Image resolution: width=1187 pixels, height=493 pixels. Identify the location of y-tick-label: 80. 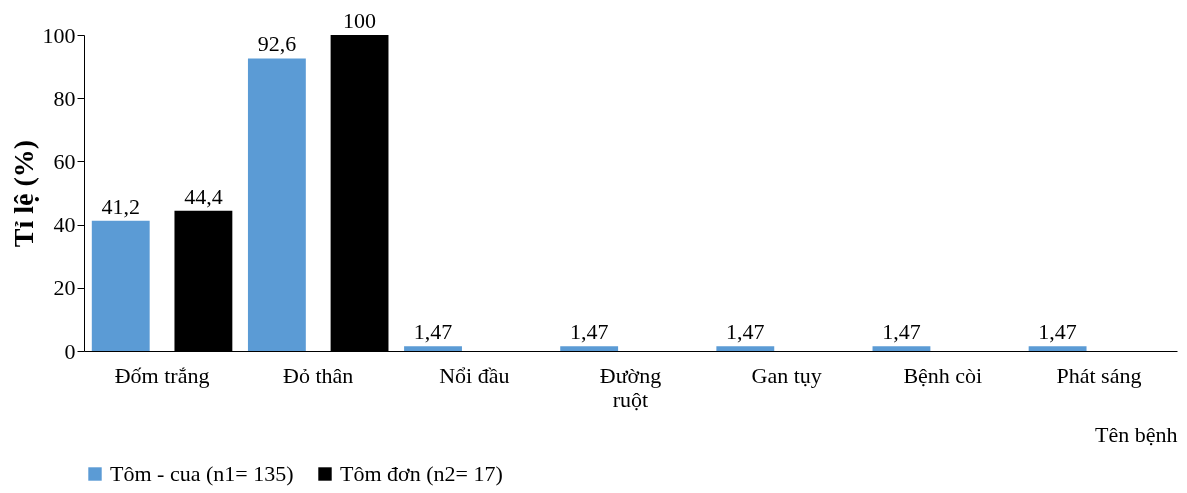
(64, 98).